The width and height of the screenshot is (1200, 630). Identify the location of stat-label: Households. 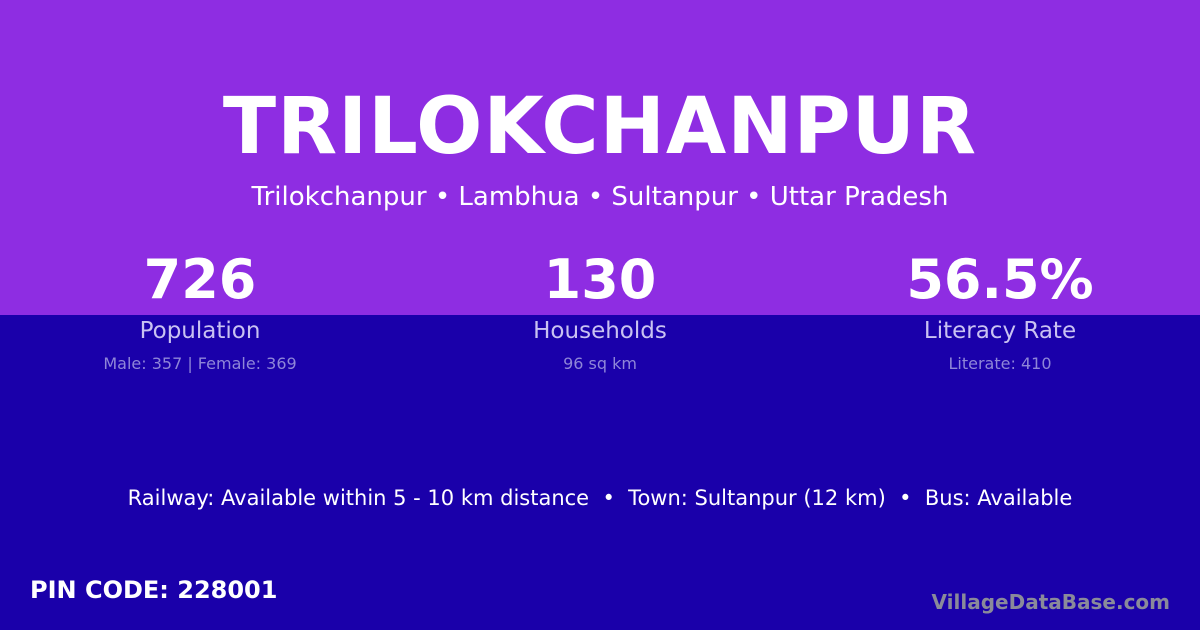
(600, 331).